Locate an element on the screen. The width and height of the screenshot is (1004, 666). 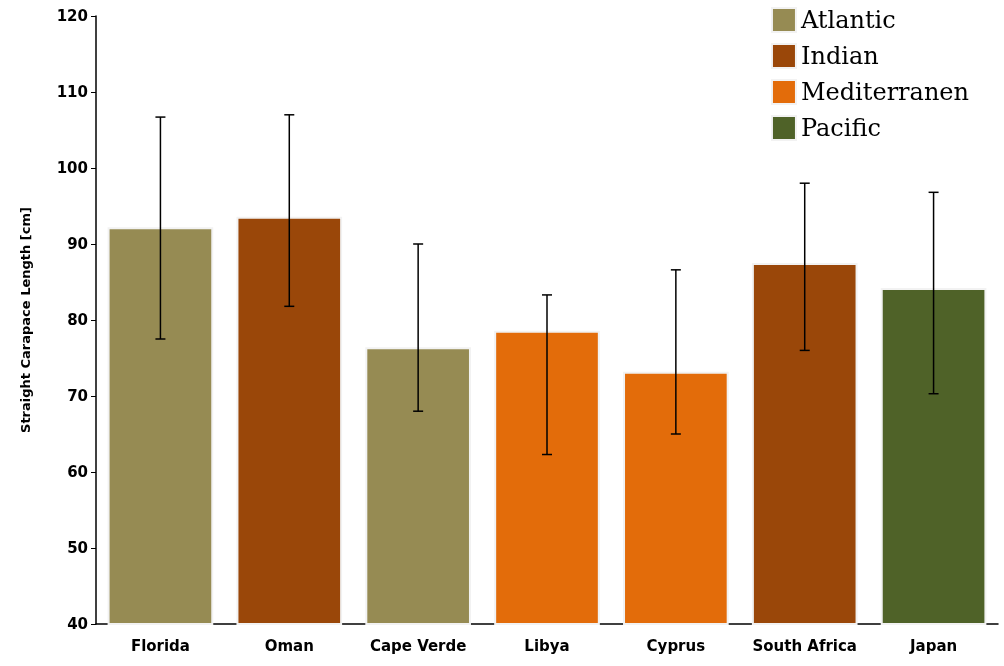
y-tick-label: 110 is located at coordinates (72, 92).